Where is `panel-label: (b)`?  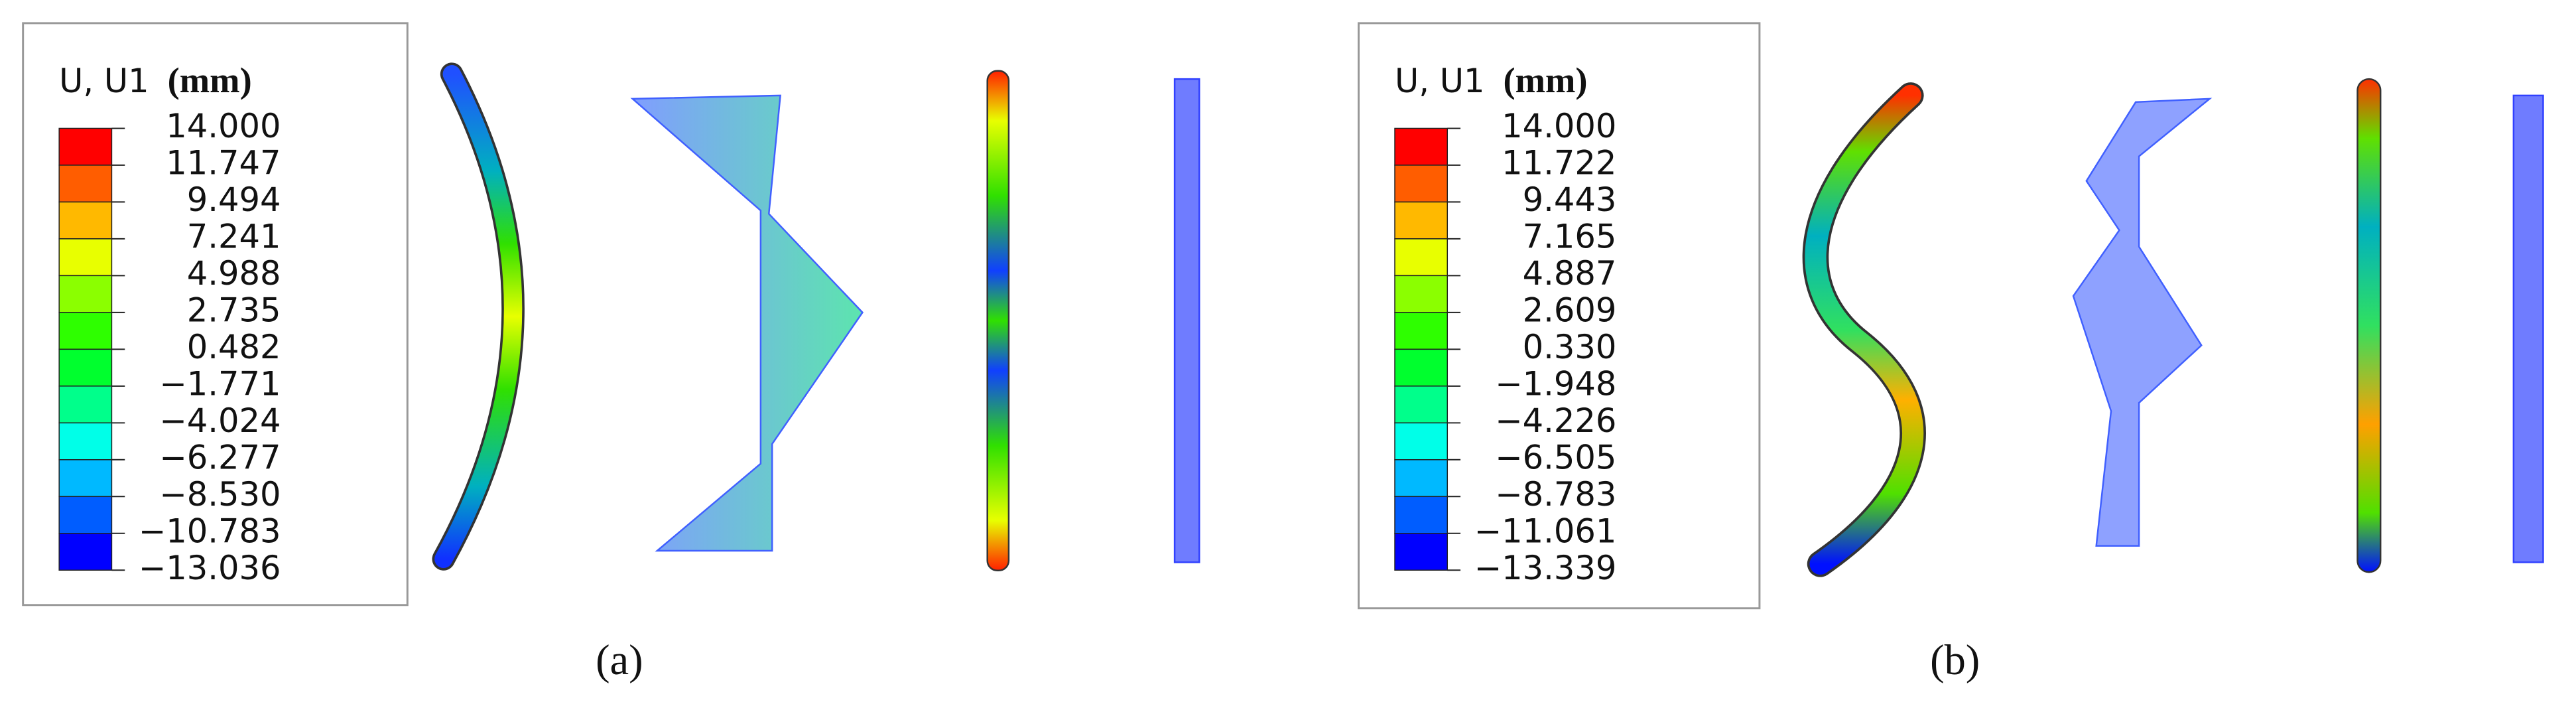 panel-label: (b) is located at coordinates (1955, 659).